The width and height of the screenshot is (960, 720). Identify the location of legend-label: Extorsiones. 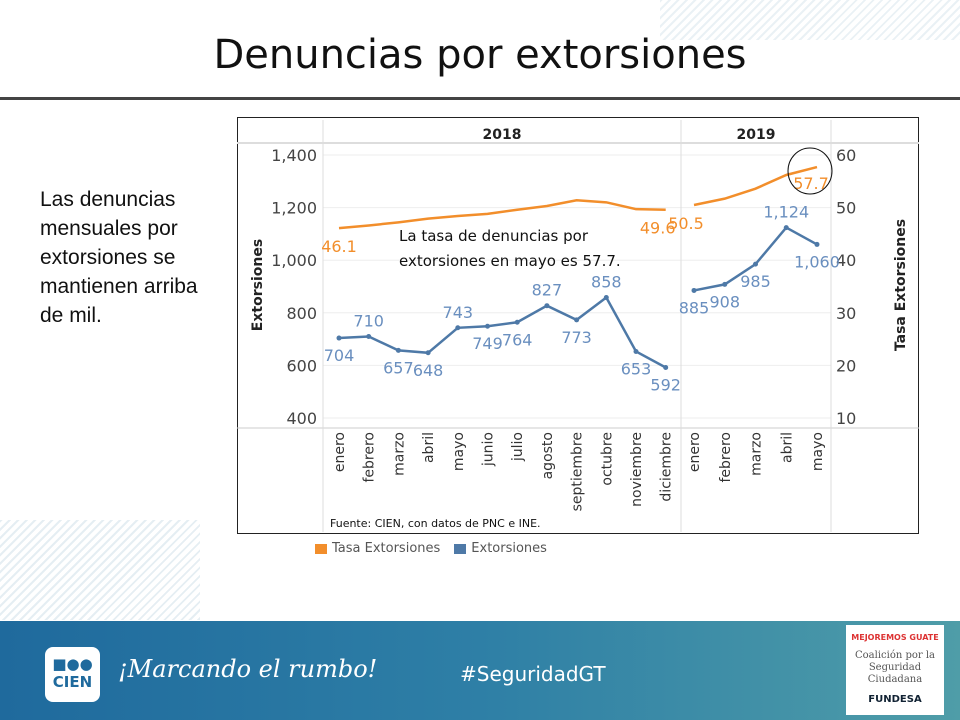
(509, 548).